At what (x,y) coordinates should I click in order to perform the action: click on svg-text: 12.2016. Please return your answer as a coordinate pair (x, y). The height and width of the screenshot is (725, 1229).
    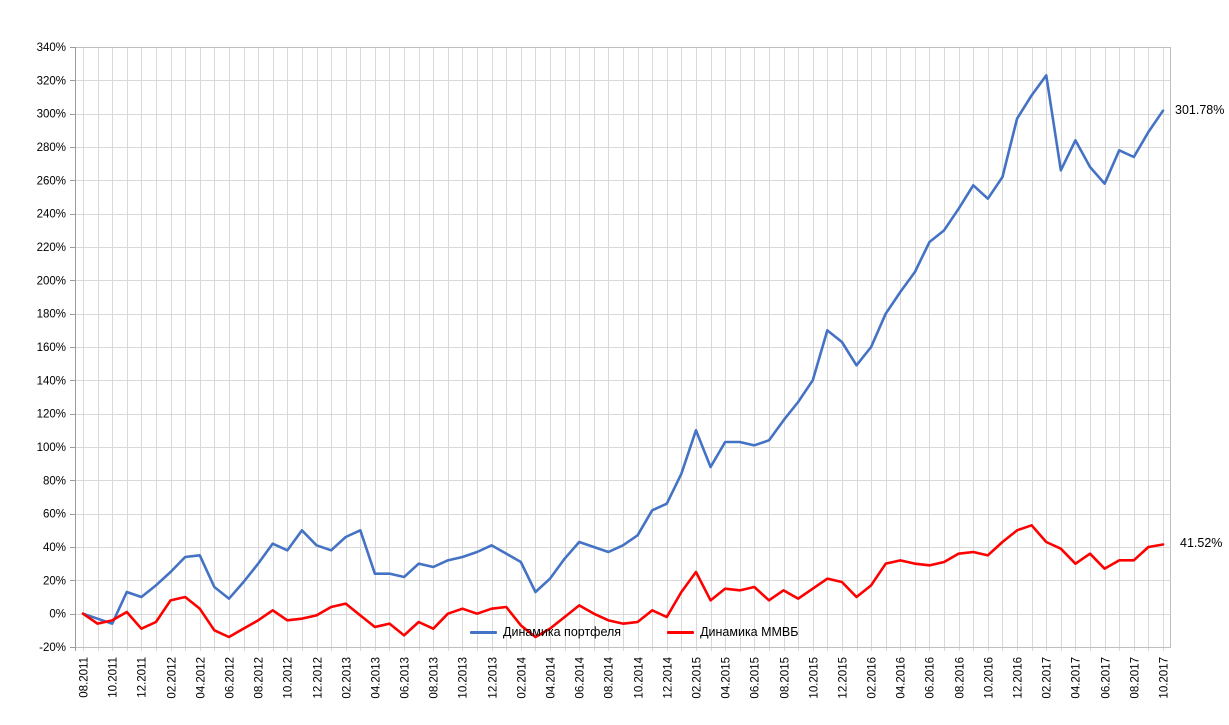
    Looking at the image, I should click on (1019, 678).